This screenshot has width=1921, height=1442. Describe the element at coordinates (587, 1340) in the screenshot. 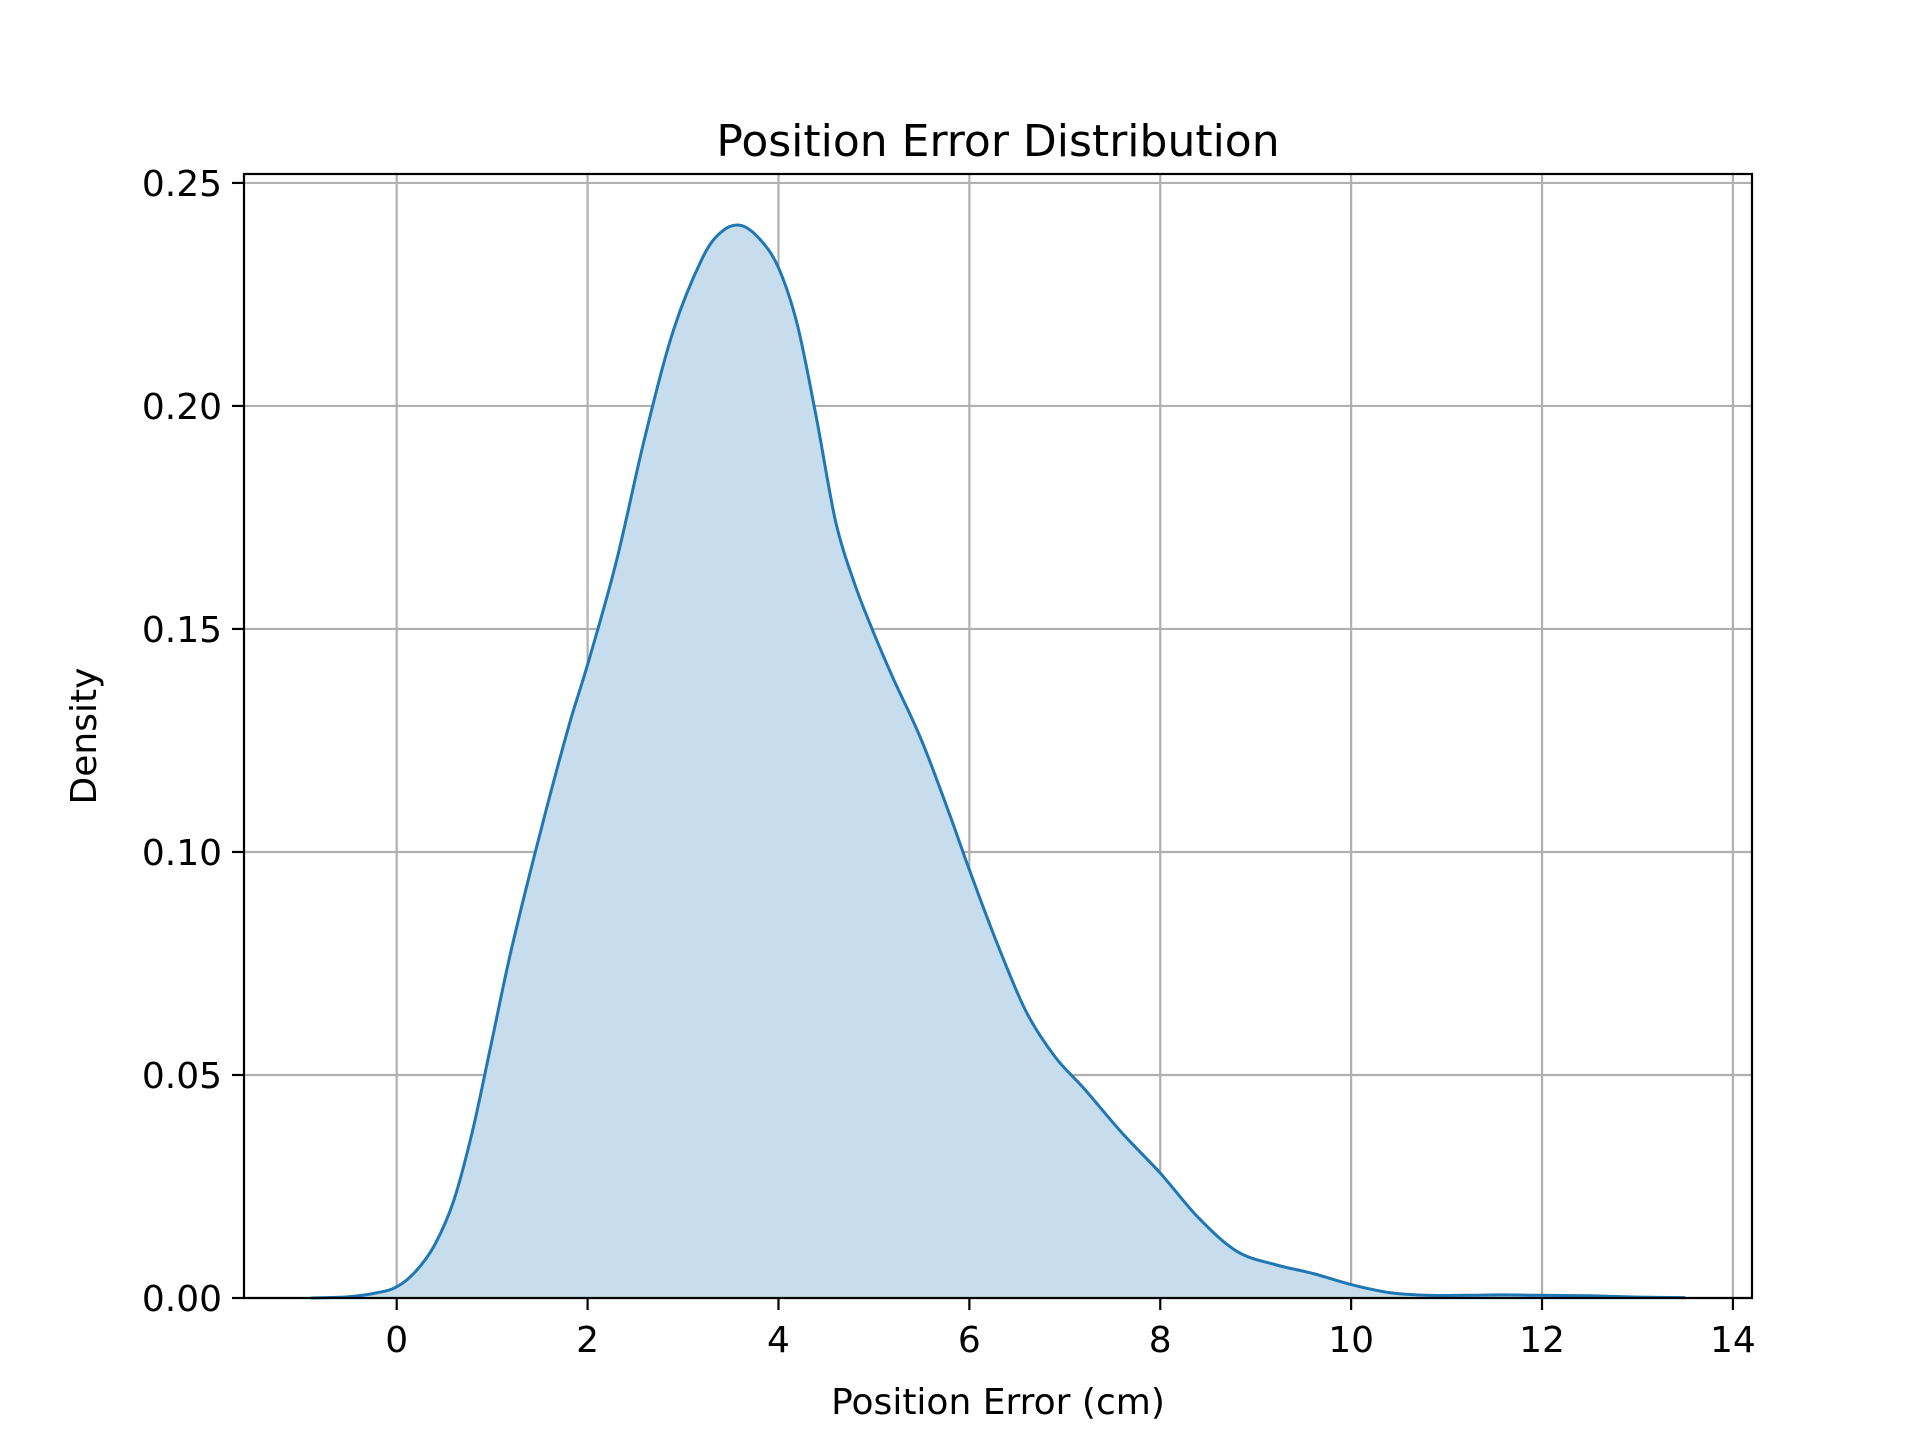

I see `x-tick-label: 2` at that location.